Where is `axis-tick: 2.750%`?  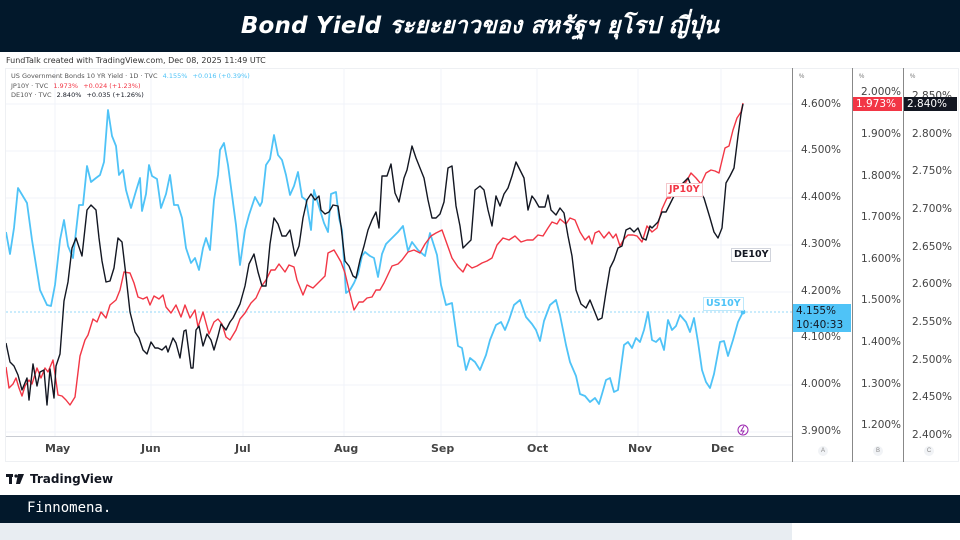 axis-tick: 2.750% is located at coordinates (932, 171).